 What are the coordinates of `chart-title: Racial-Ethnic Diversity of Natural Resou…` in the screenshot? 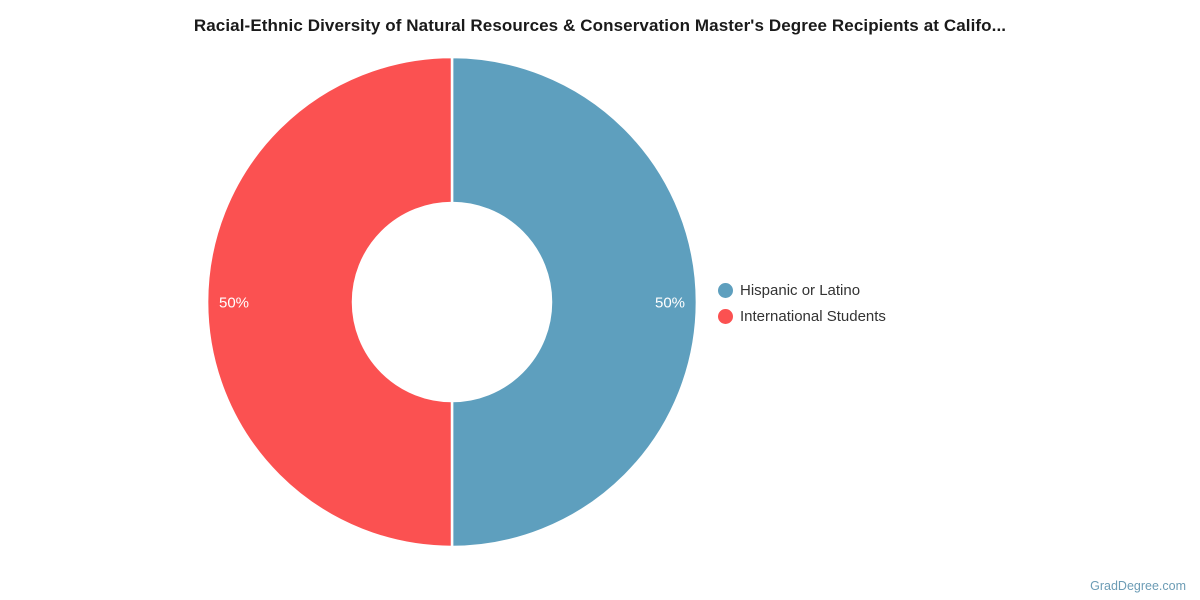 It's located at (600, 25).